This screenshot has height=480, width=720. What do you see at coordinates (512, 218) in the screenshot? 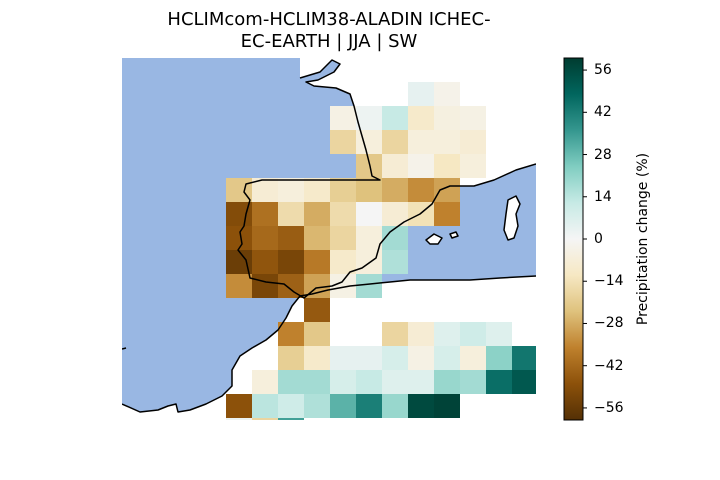
I see `land-corsica-sardinia` at bounding box center [512, 218].